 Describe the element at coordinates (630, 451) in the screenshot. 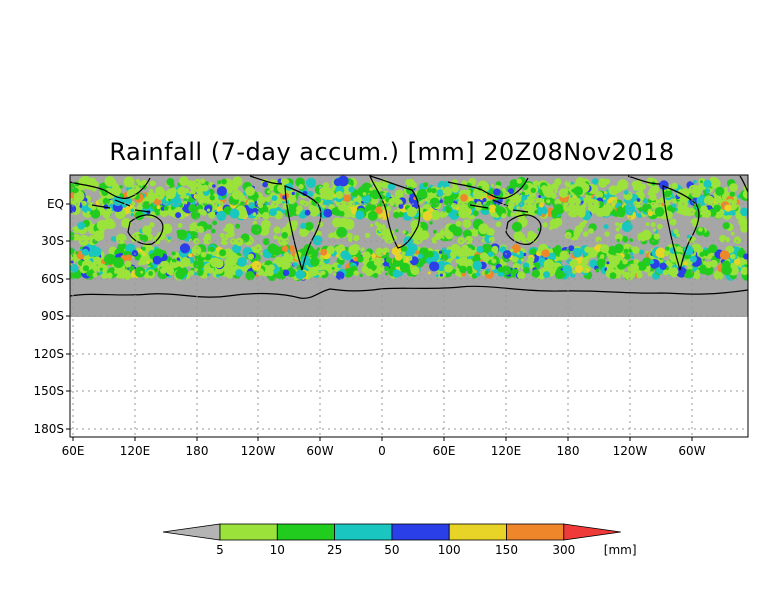

I see `x-tick-label: 120W` at that location.